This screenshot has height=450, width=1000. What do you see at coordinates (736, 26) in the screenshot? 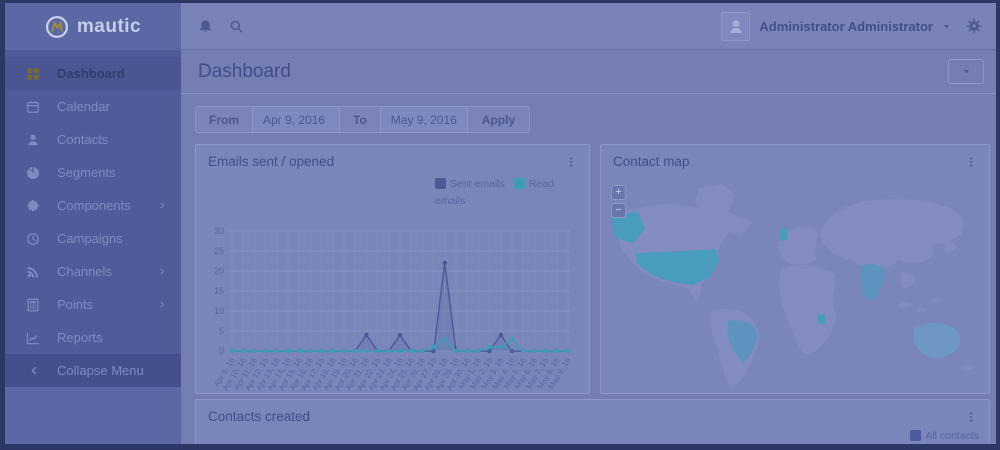
I see `avatar-icon` at bounding box center [736, 26].